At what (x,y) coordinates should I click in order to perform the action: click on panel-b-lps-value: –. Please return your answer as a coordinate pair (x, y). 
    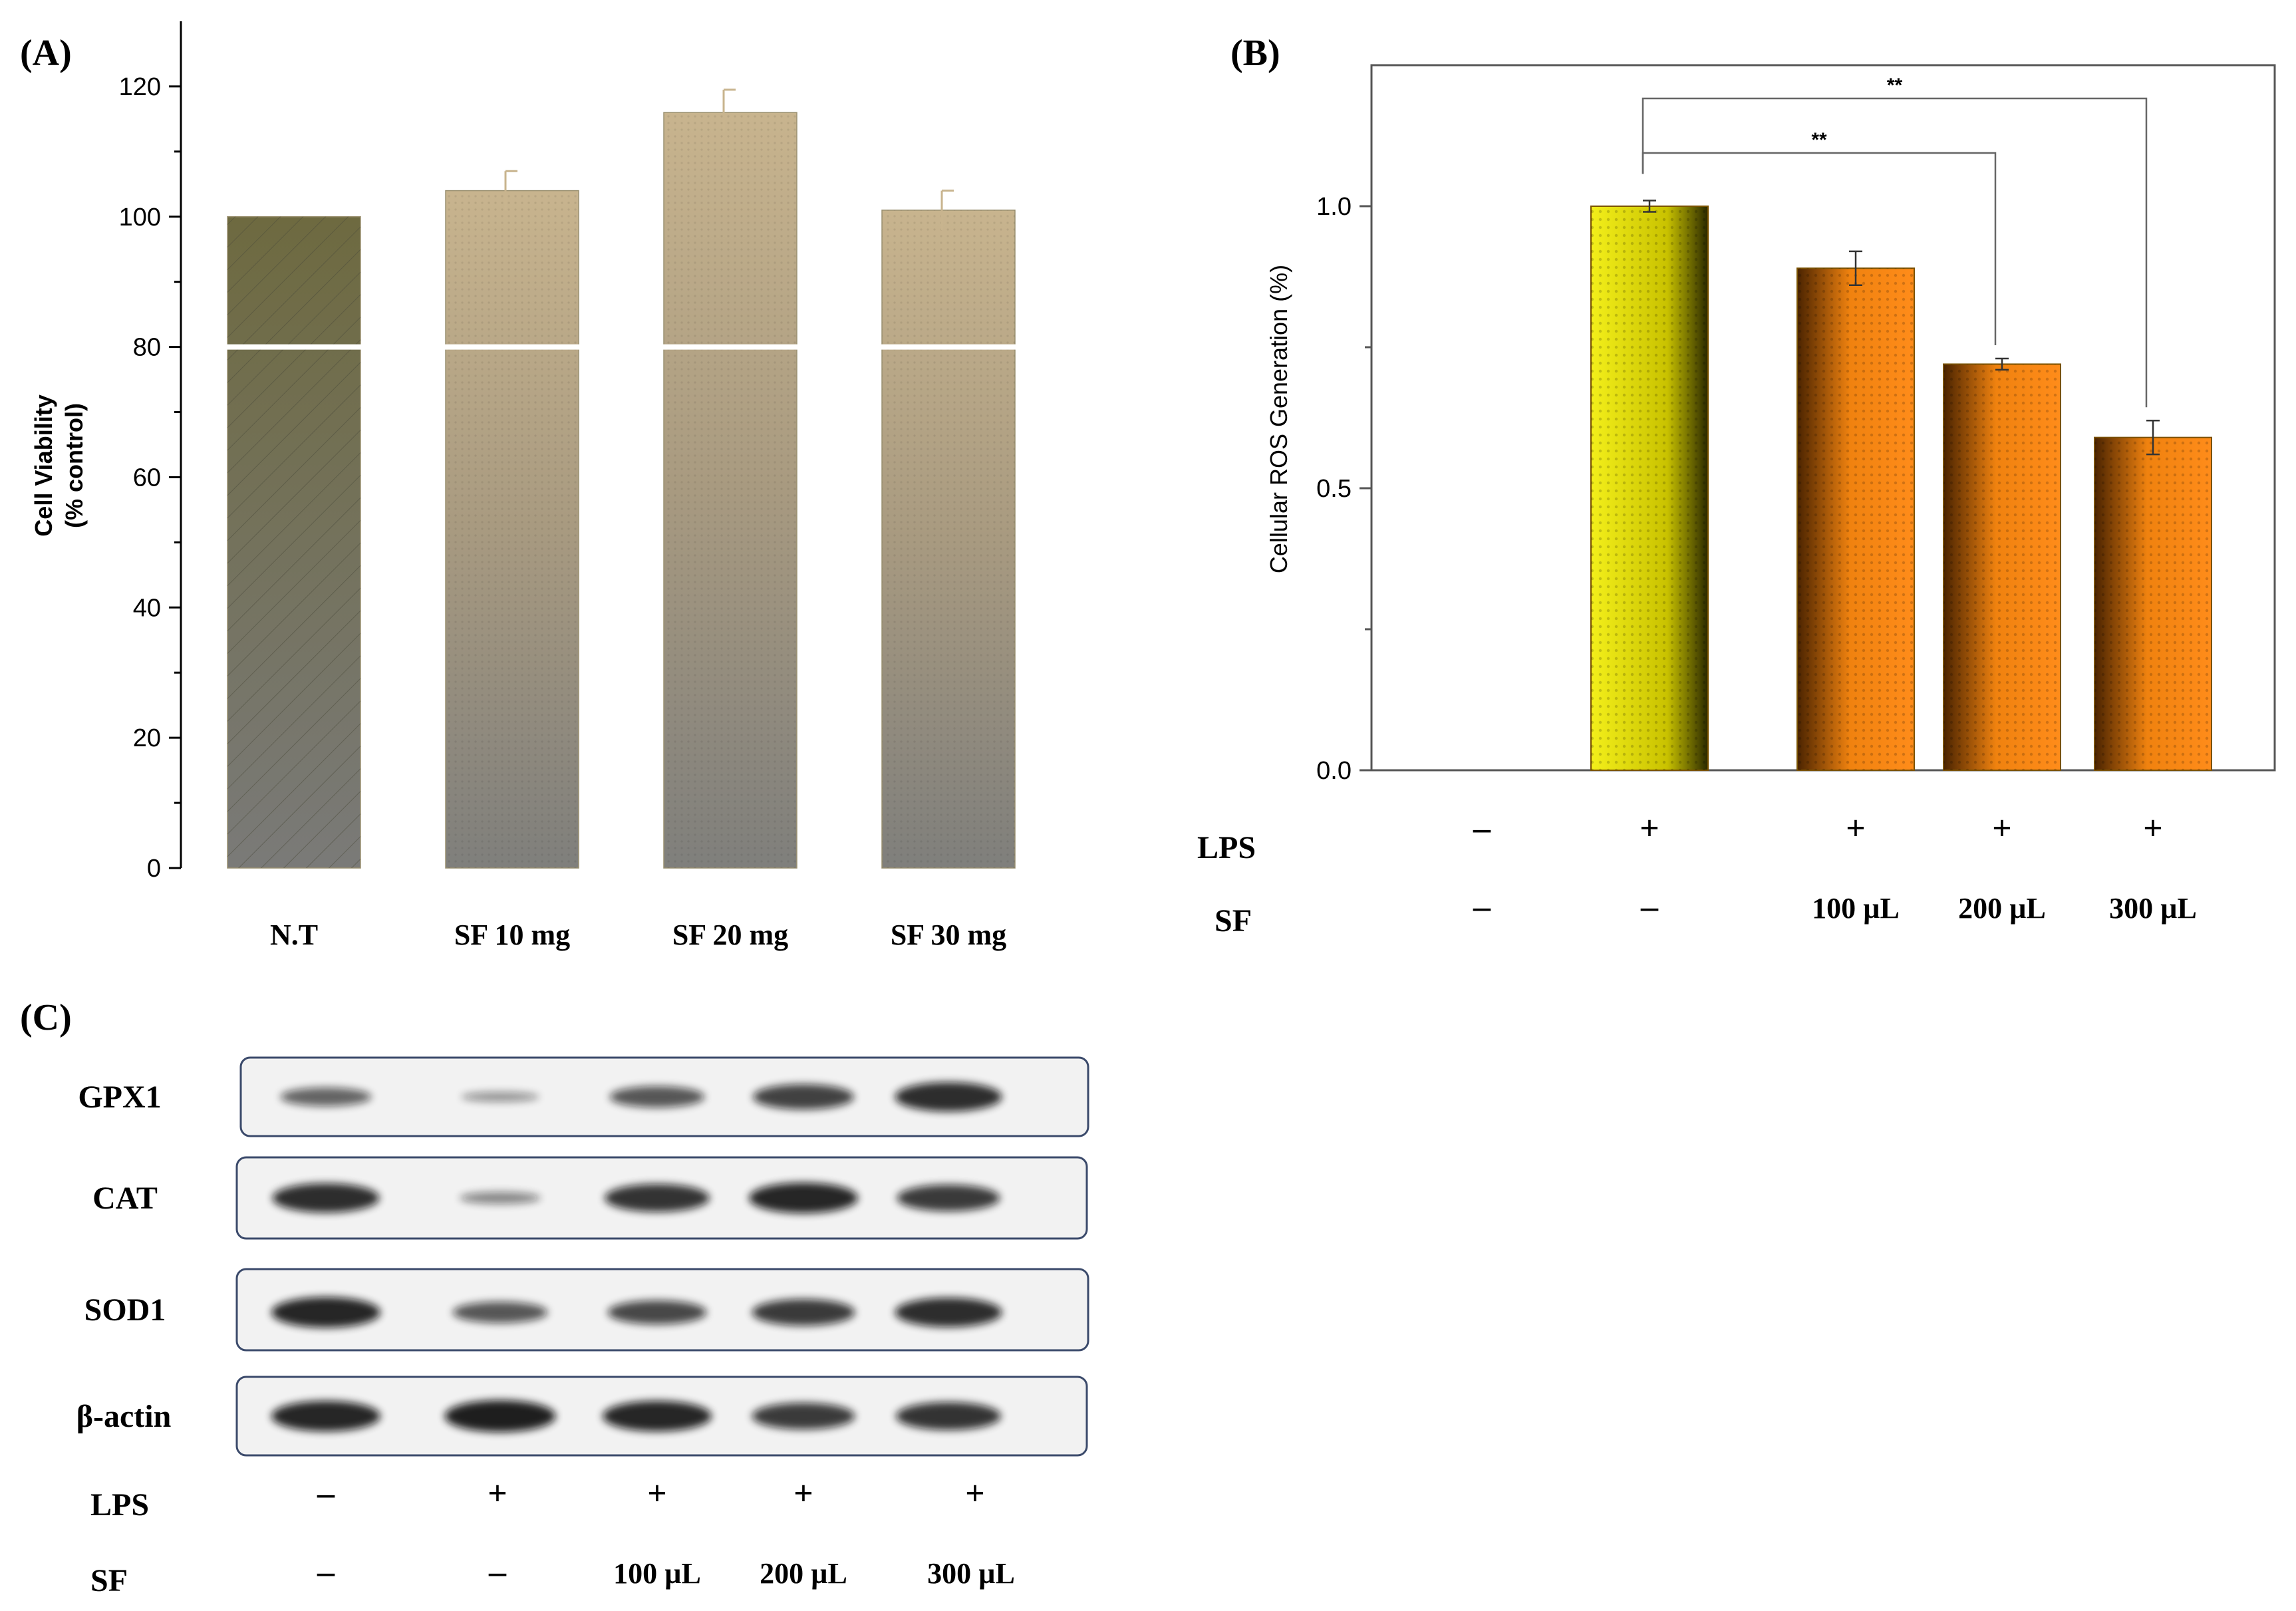
    Looking at the image, I should click on (1482, 828).